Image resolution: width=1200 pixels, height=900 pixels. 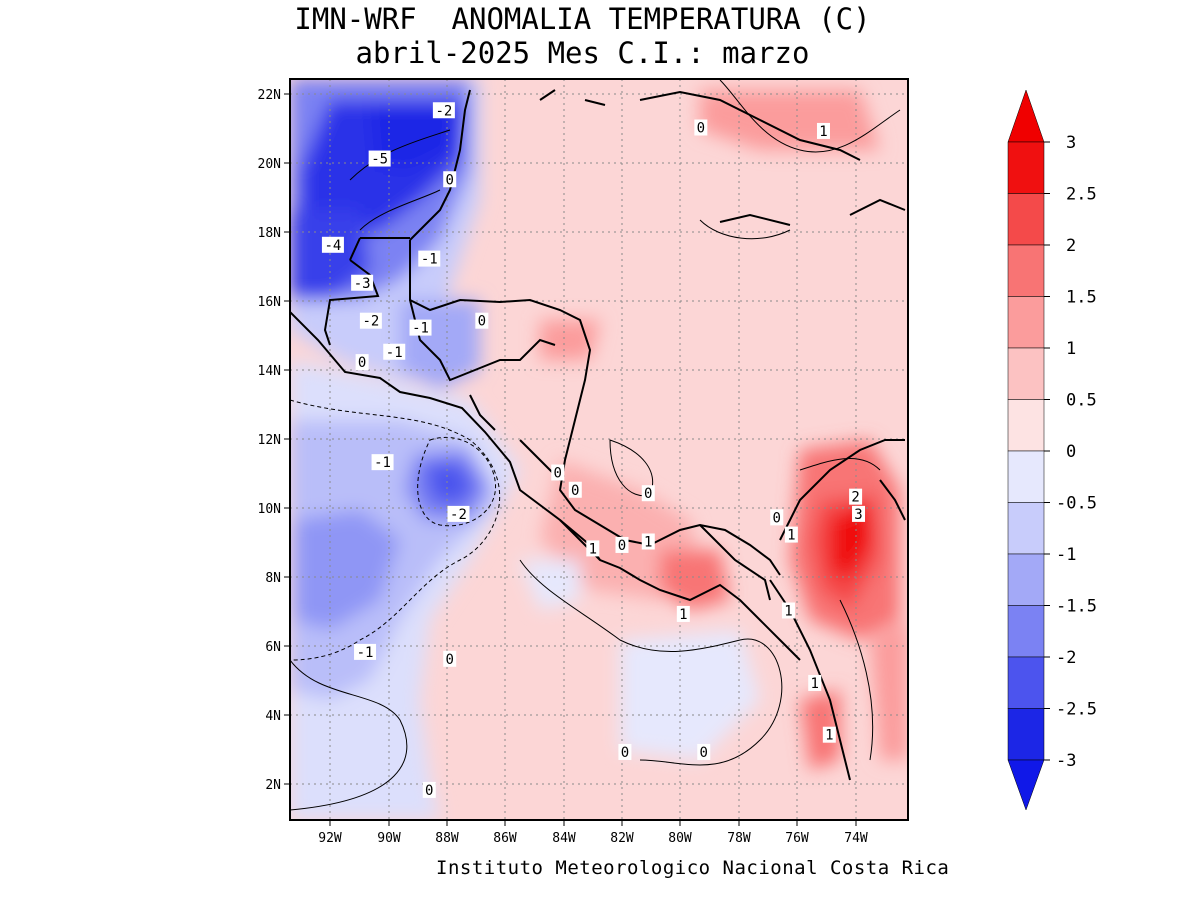 What do you see at coordinates (269, 302) in the screenshot?
I see `lat-label: 16N` at bounding box center [269, 302].